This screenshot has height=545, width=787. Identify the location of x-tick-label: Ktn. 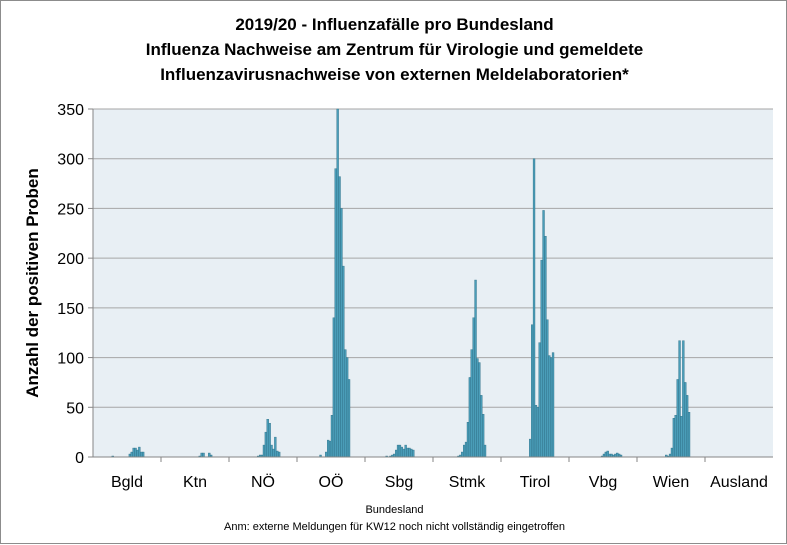
(195, 482).